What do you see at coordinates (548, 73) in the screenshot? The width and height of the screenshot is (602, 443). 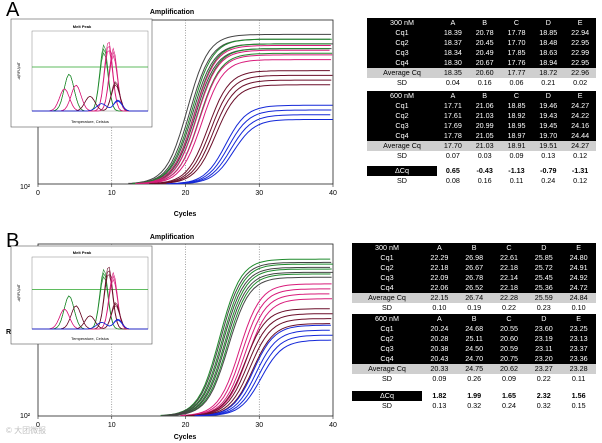 I see `table-cell: 18.72` at bounding box center [548, 73].